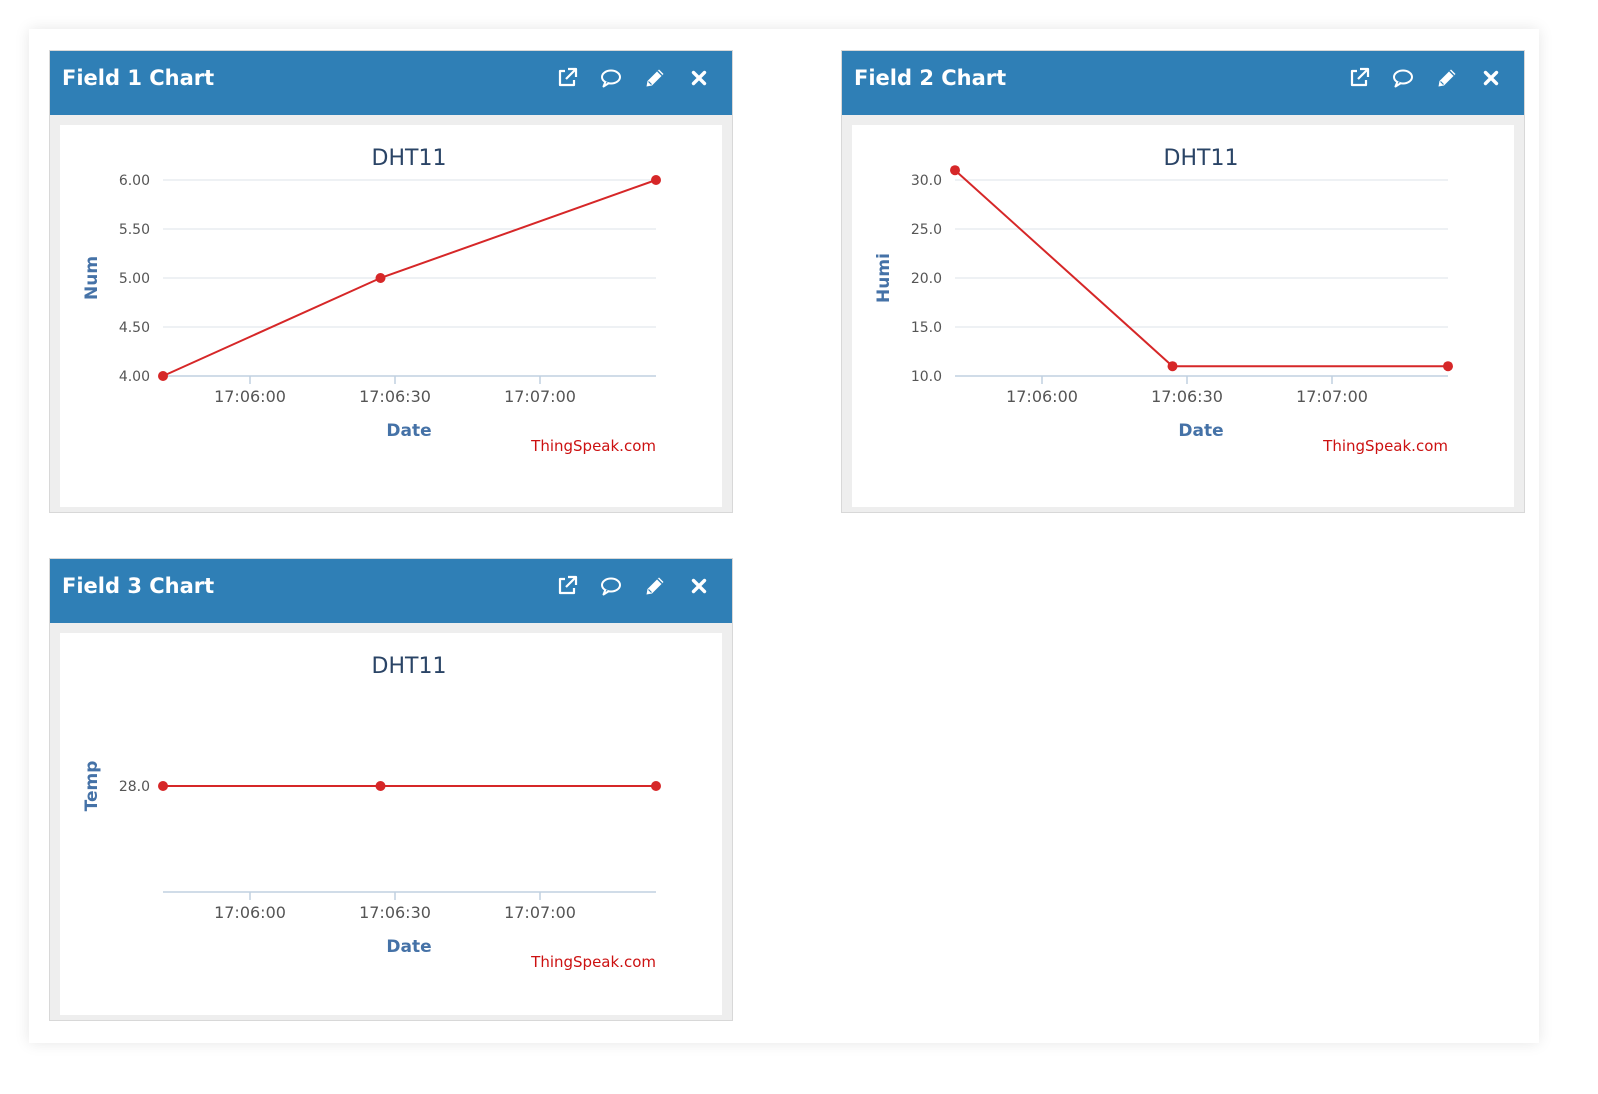  I want to click on y-tick-label: 20.0, so click(926, 279).